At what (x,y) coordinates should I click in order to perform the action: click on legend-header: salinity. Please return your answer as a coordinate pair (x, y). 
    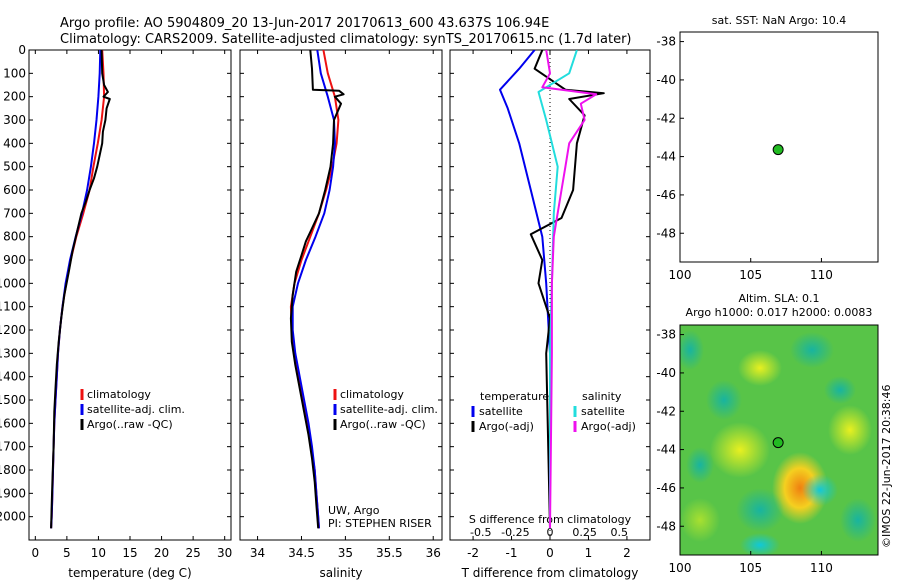
    Looking at the image, I should click on (602, 396).